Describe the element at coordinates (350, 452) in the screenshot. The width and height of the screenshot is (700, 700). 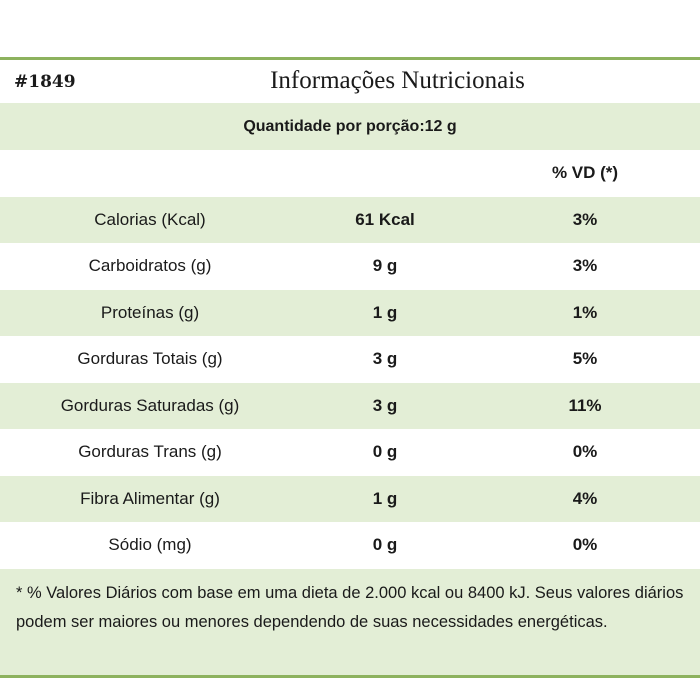
I see `table-row: Gorduras Trans (g) 0 g 0%` at that location.